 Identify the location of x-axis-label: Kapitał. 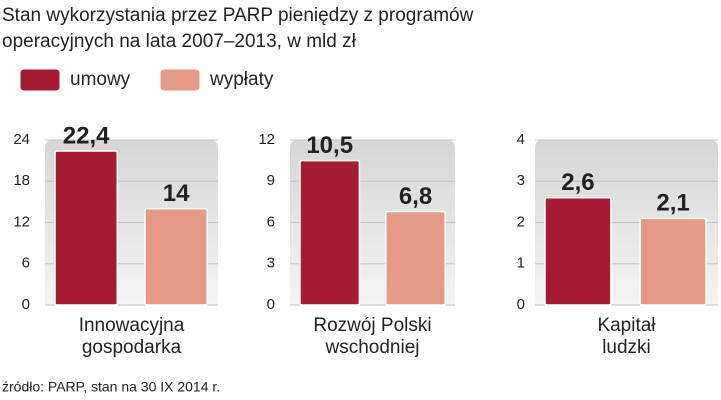
(626, 325).